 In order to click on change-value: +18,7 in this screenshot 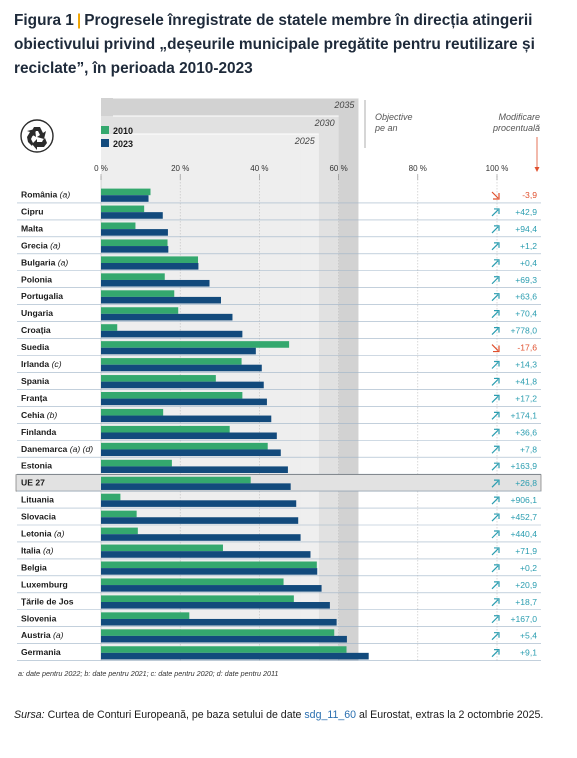, I will do `click(526, 602)`.